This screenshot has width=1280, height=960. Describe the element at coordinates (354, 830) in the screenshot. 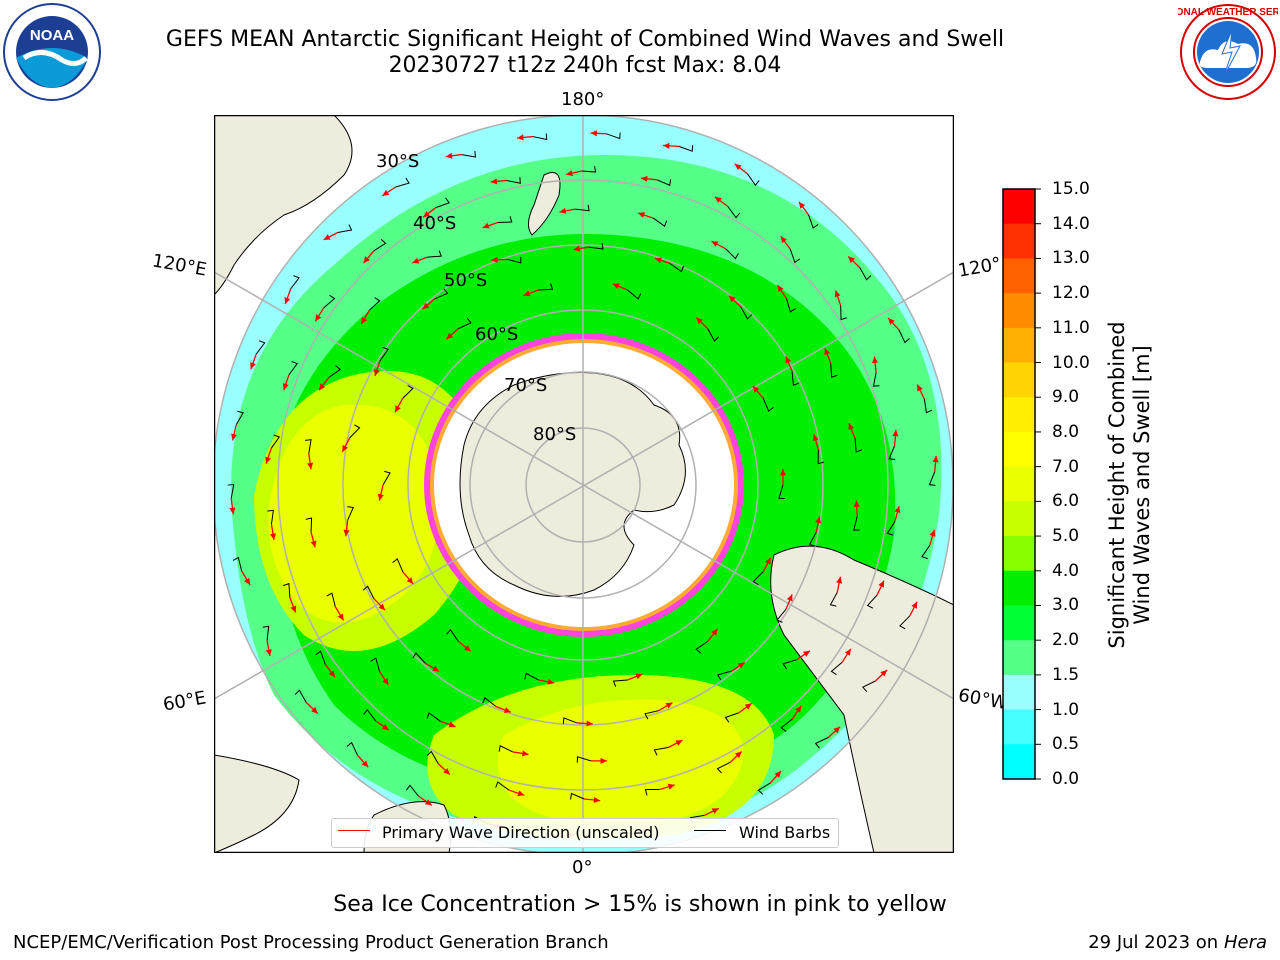

I see `wave-legend-swatch` at that location.